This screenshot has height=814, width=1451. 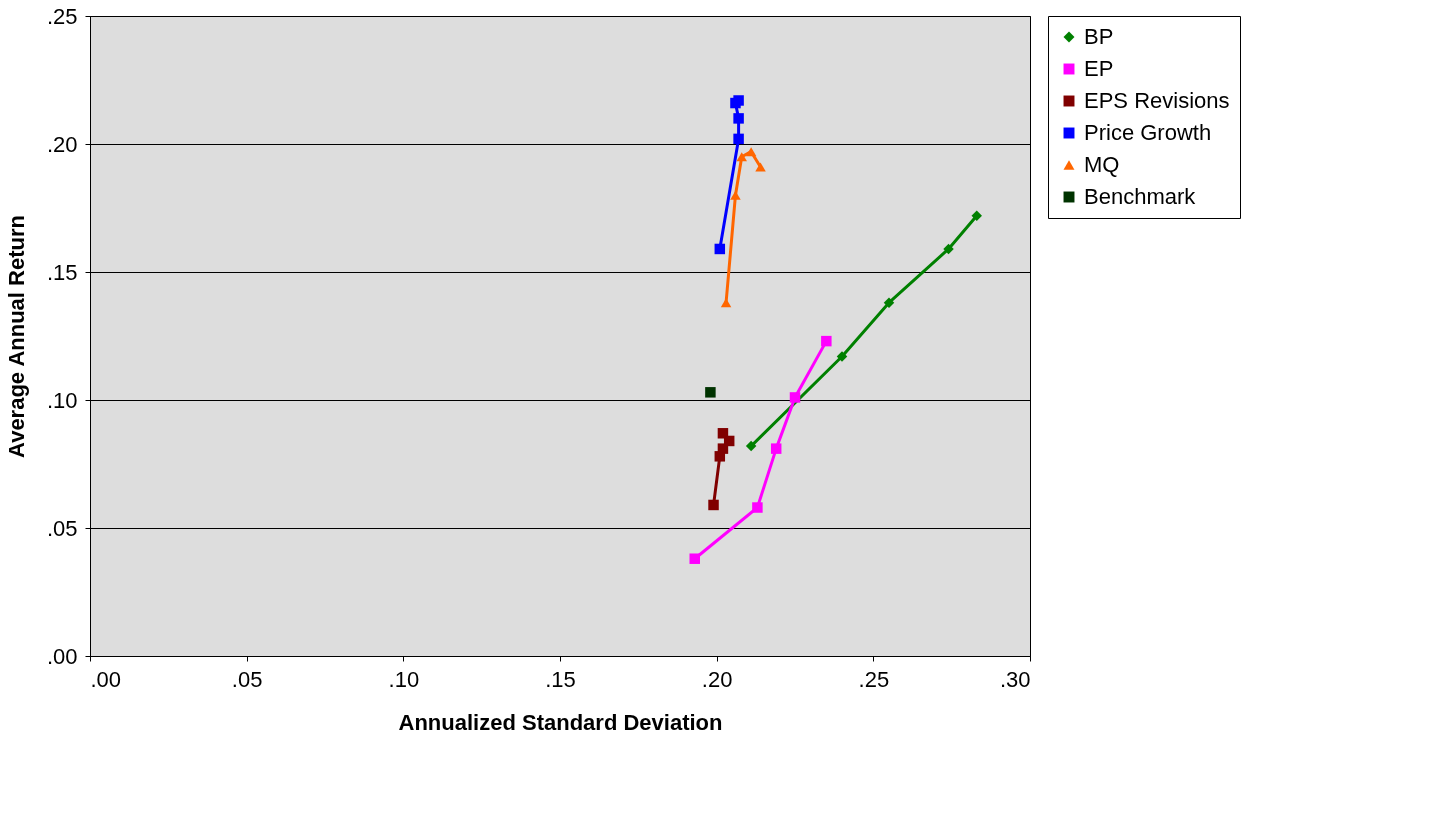 I want to click on legend-label: EPS Revisions, so click(x=1157, y=100).